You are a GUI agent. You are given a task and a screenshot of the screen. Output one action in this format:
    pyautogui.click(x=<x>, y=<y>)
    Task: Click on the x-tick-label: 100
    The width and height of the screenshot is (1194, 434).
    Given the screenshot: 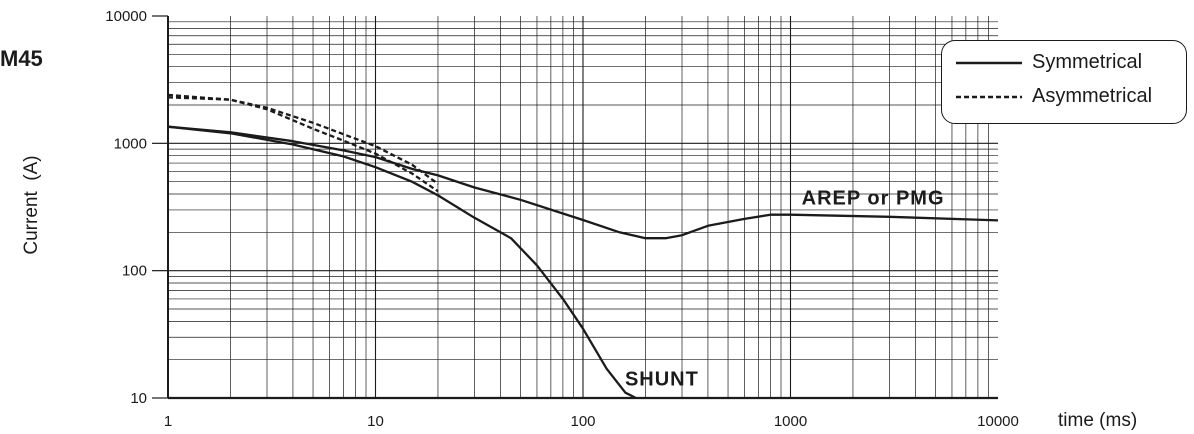 What is the action you would take?
    pyautogui.click(x=582, y=421)
    